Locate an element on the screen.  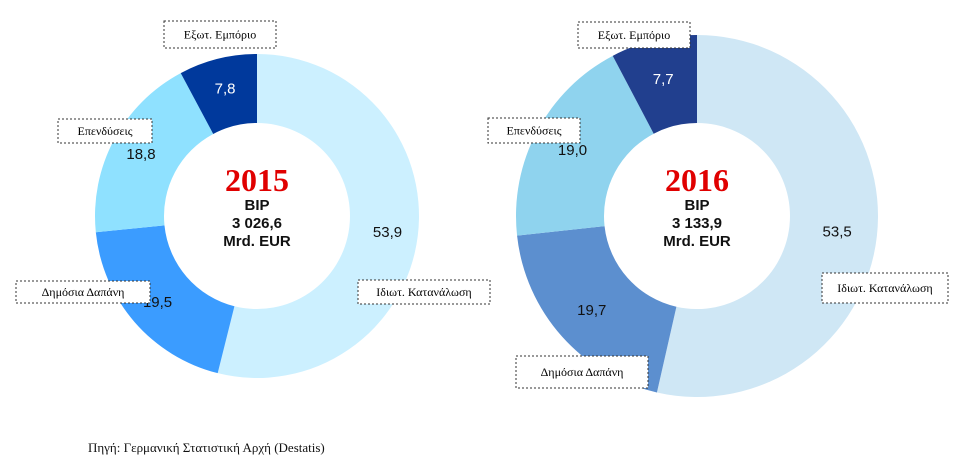
slice-value-label: 19,0 is located at coordinates (572, 150).